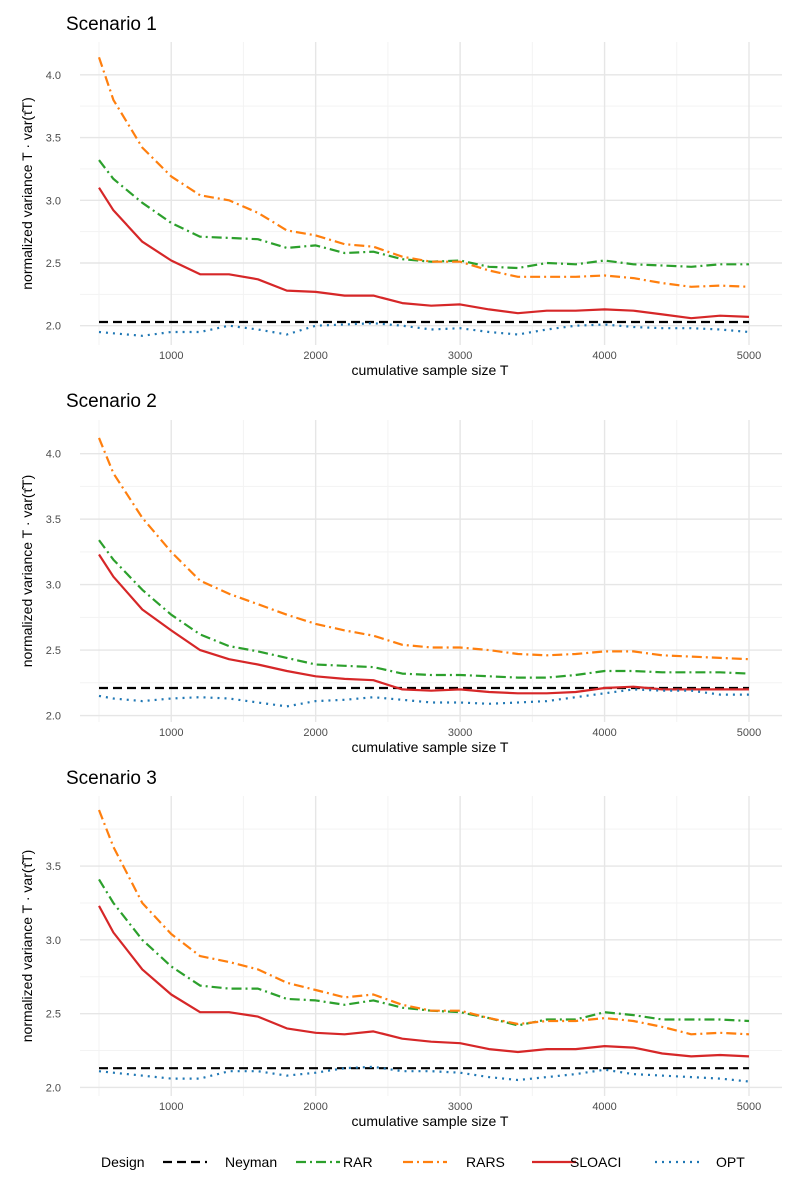 This screenshot has width=797, height=1197. What do you see at coordinates (700, 1162) in the screenshot?
I see `legend-item-opt: OPT` at bounding box center [700, 1162].